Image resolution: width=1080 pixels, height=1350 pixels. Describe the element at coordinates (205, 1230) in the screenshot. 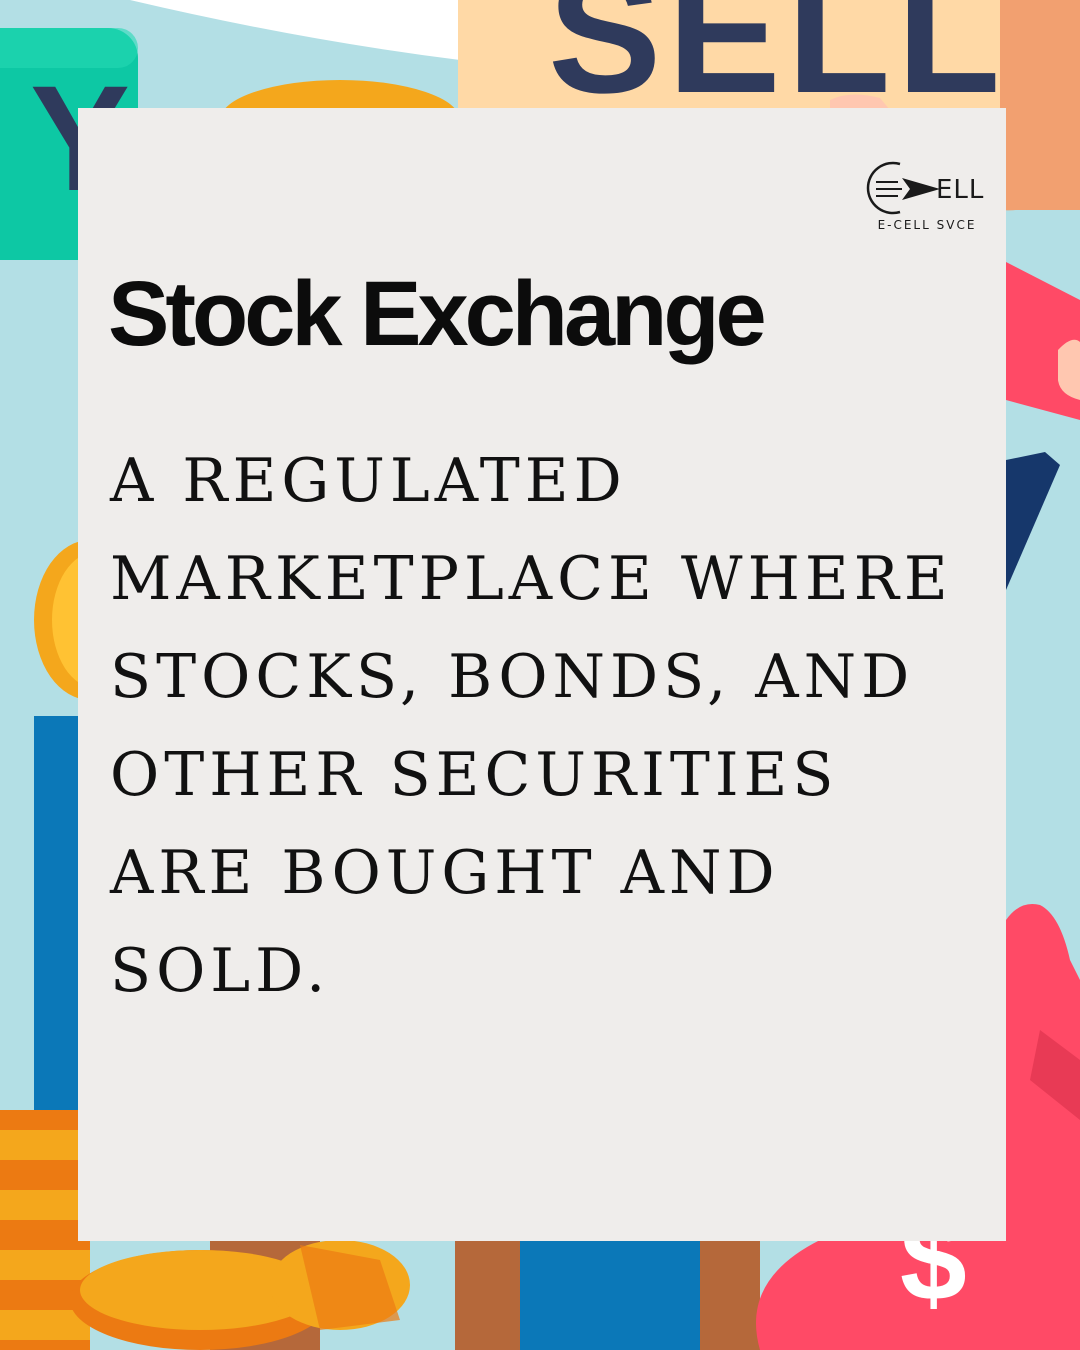

I see `coin-stack` at that location.